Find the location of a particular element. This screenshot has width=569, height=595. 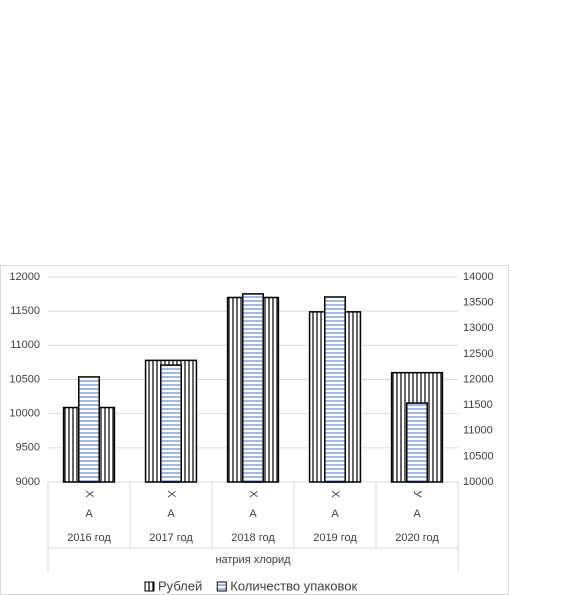

x-tick-label: 2020 год is located at coordinates (417, 538).